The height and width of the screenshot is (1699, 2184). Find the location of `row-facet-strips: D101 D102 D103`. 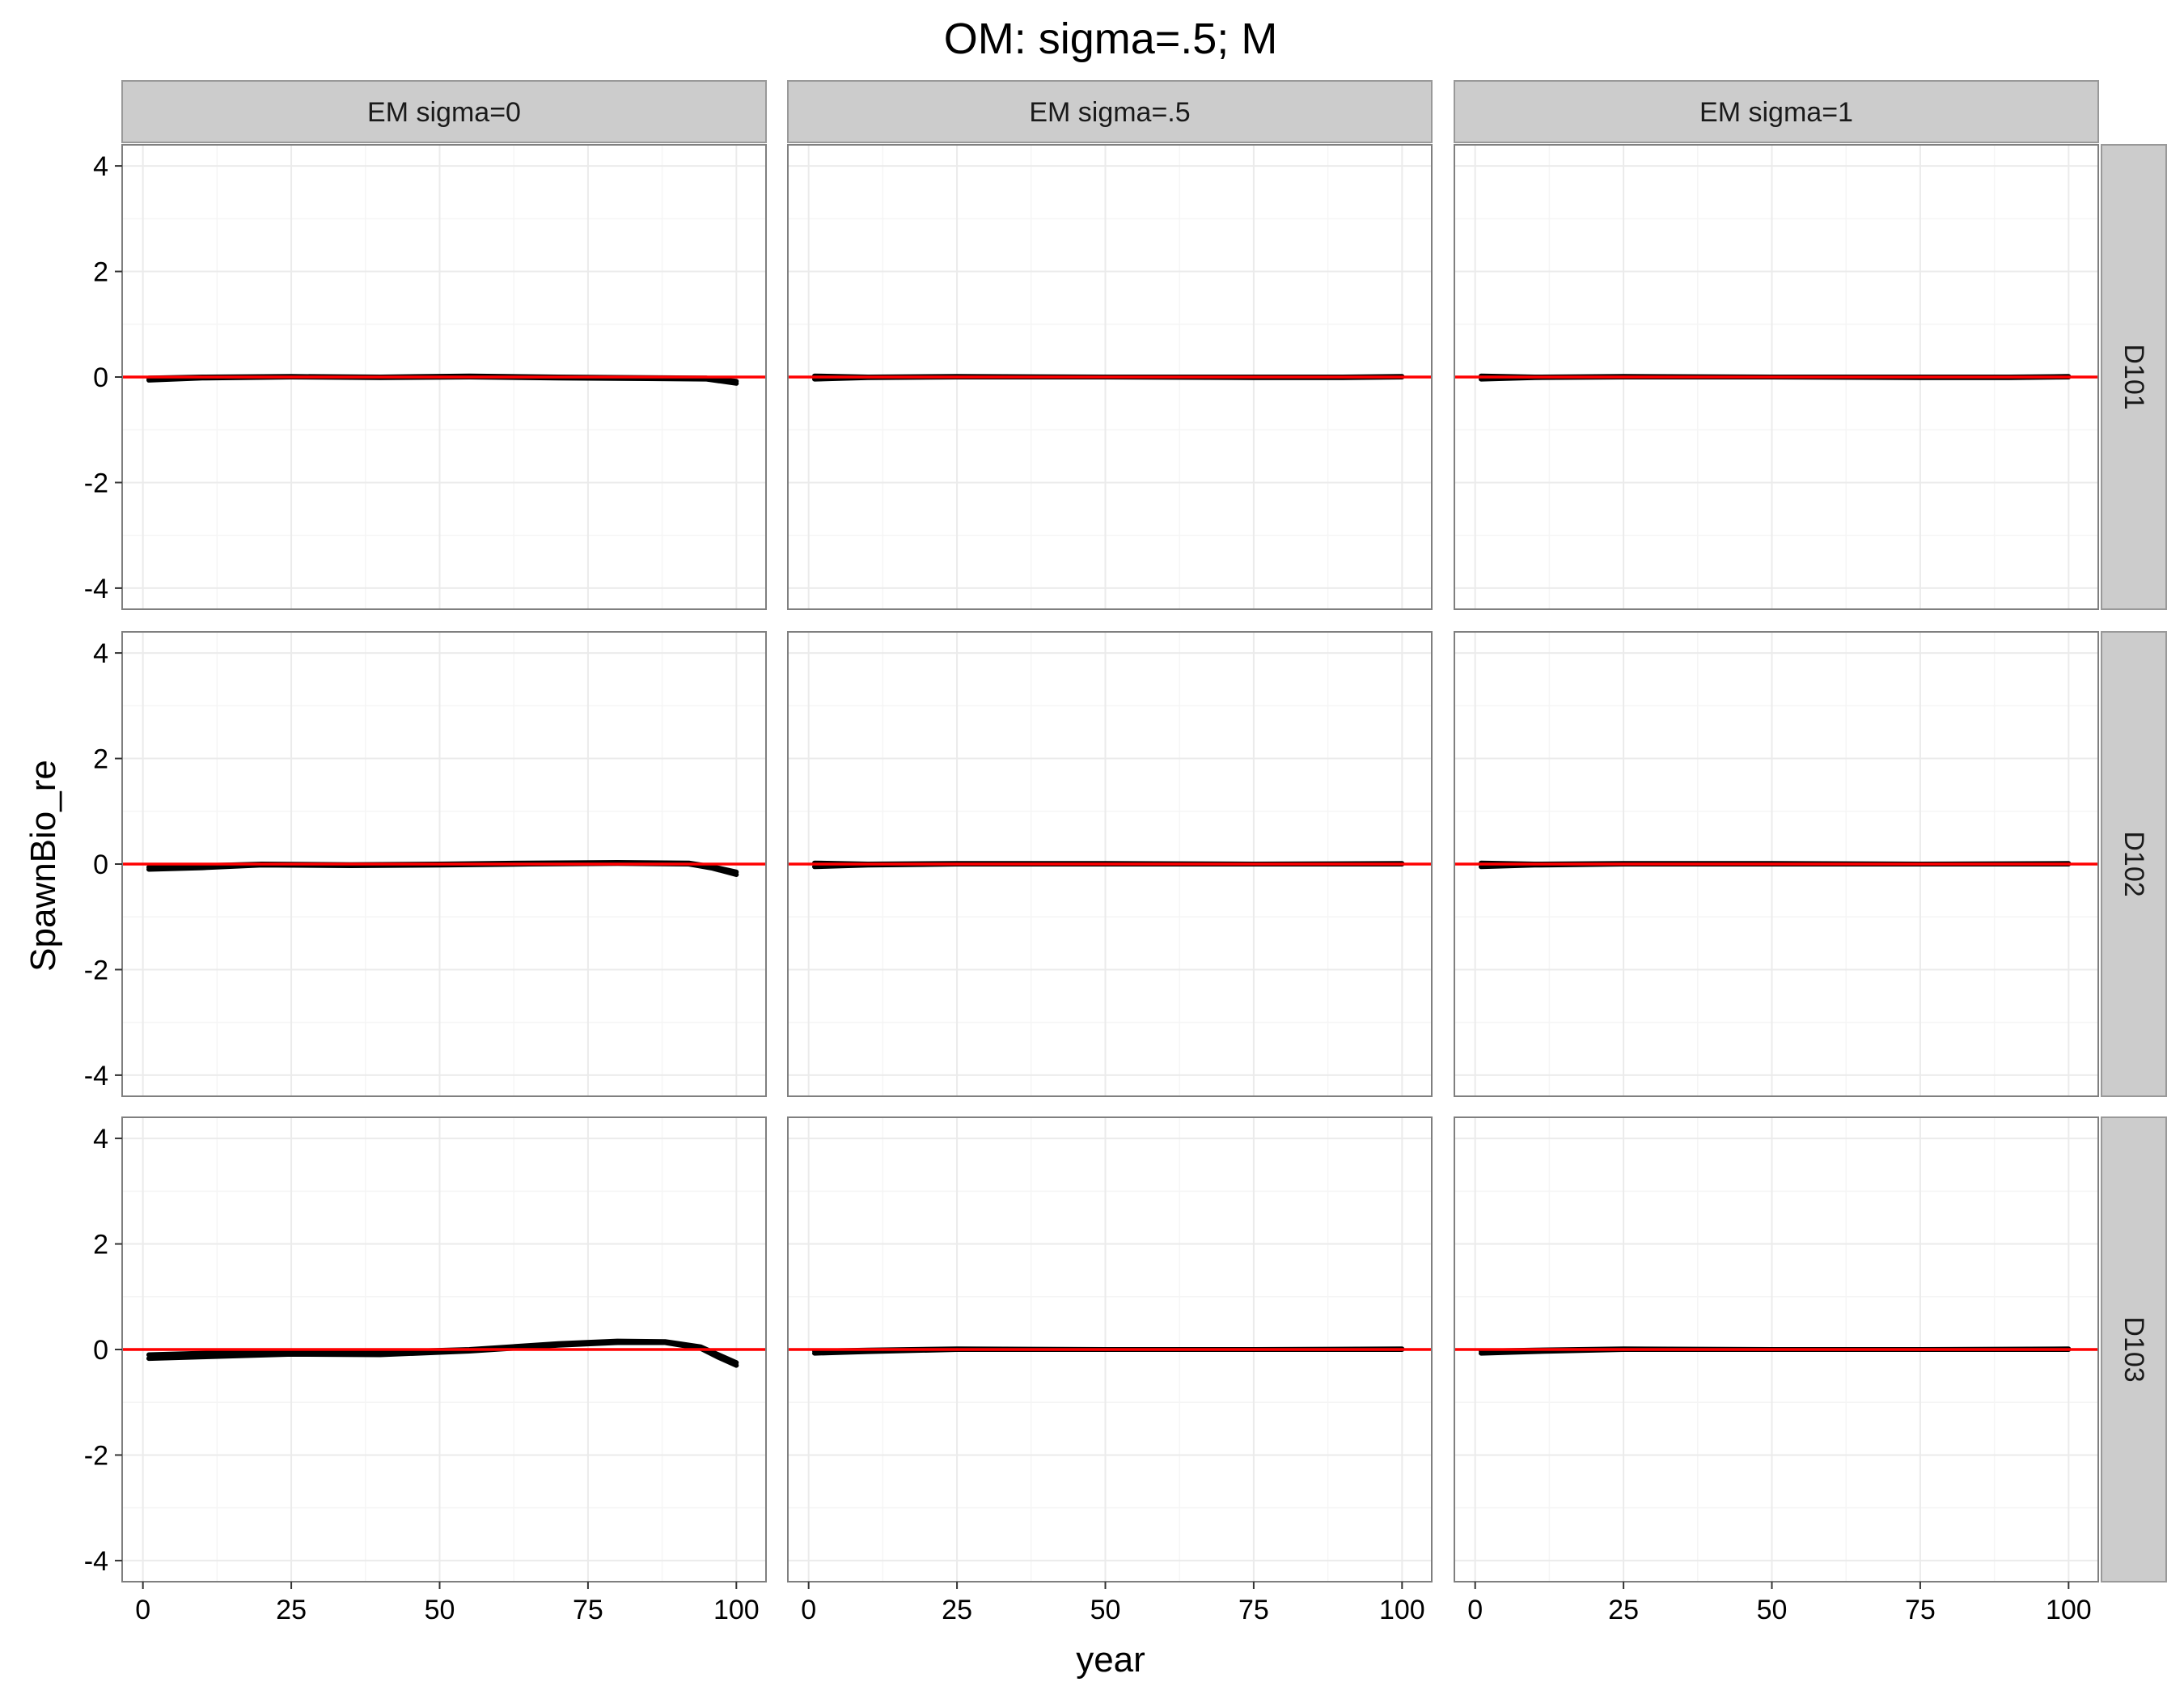

row-facet-strips: D101 D102 D103 is located at coordinates (2134, 863).